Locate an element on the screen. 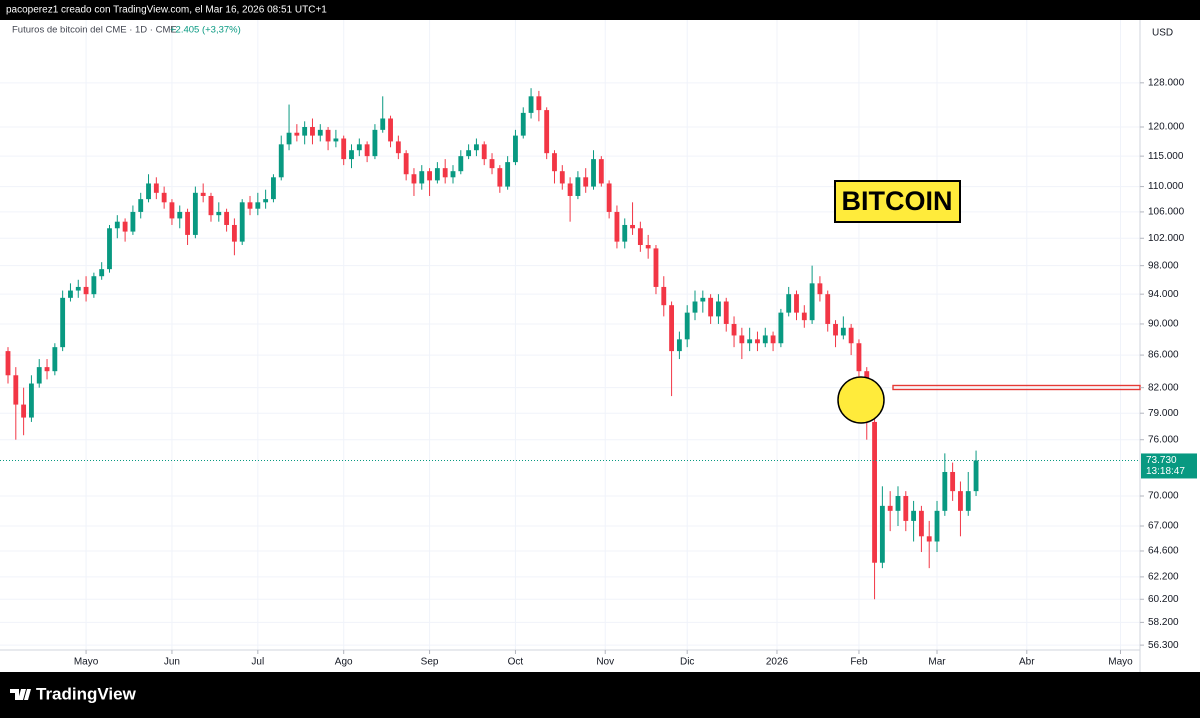 The width and height of the screenshot is (1200, 718). brand-logo is located at coordinates (20, 694).